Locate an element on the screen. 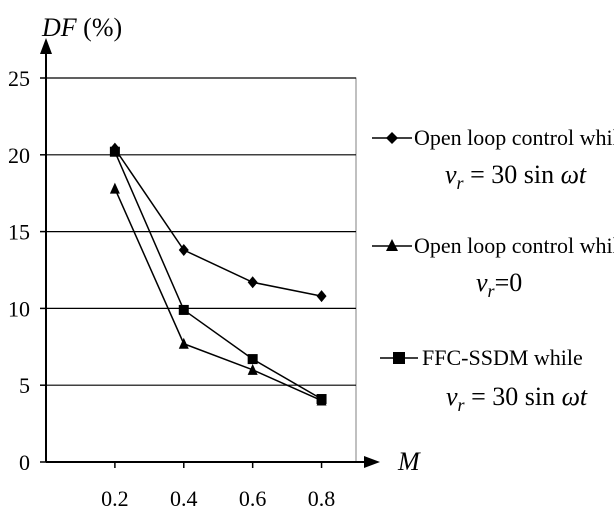  x-axis-arrow is located at coordinates (372, 462).